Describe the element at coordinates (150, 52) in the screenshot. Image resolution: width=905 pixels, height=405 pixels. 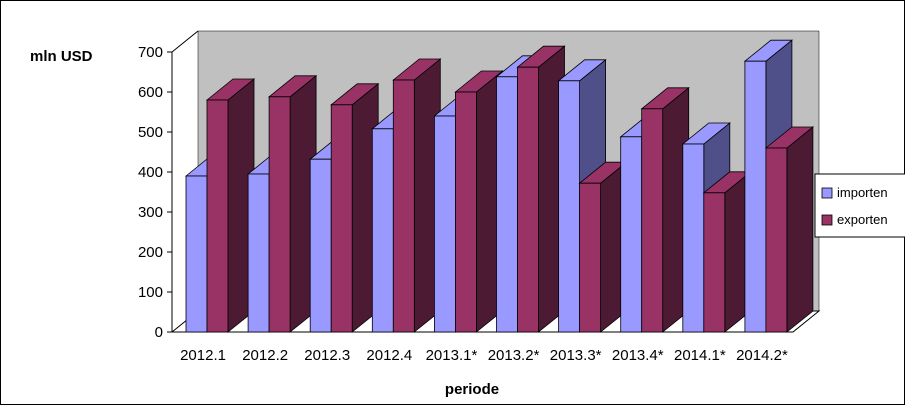
I see `y-tick-label: 700` at that location.